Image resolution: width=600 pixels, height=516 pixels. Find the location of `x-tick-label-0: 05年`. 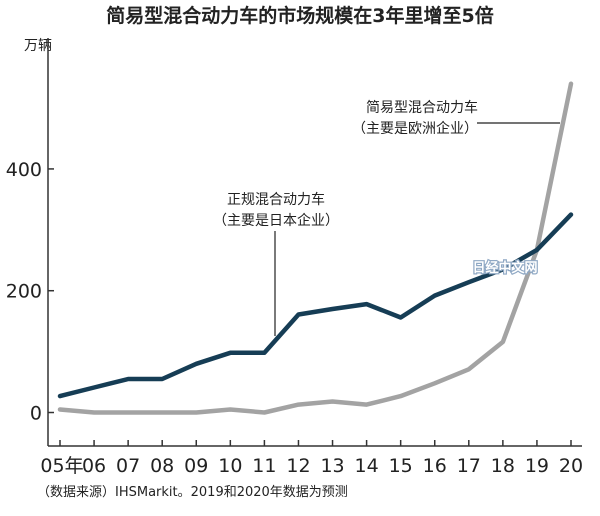

x-tick-label-0: 05年 is located at coordinates (61, 466).